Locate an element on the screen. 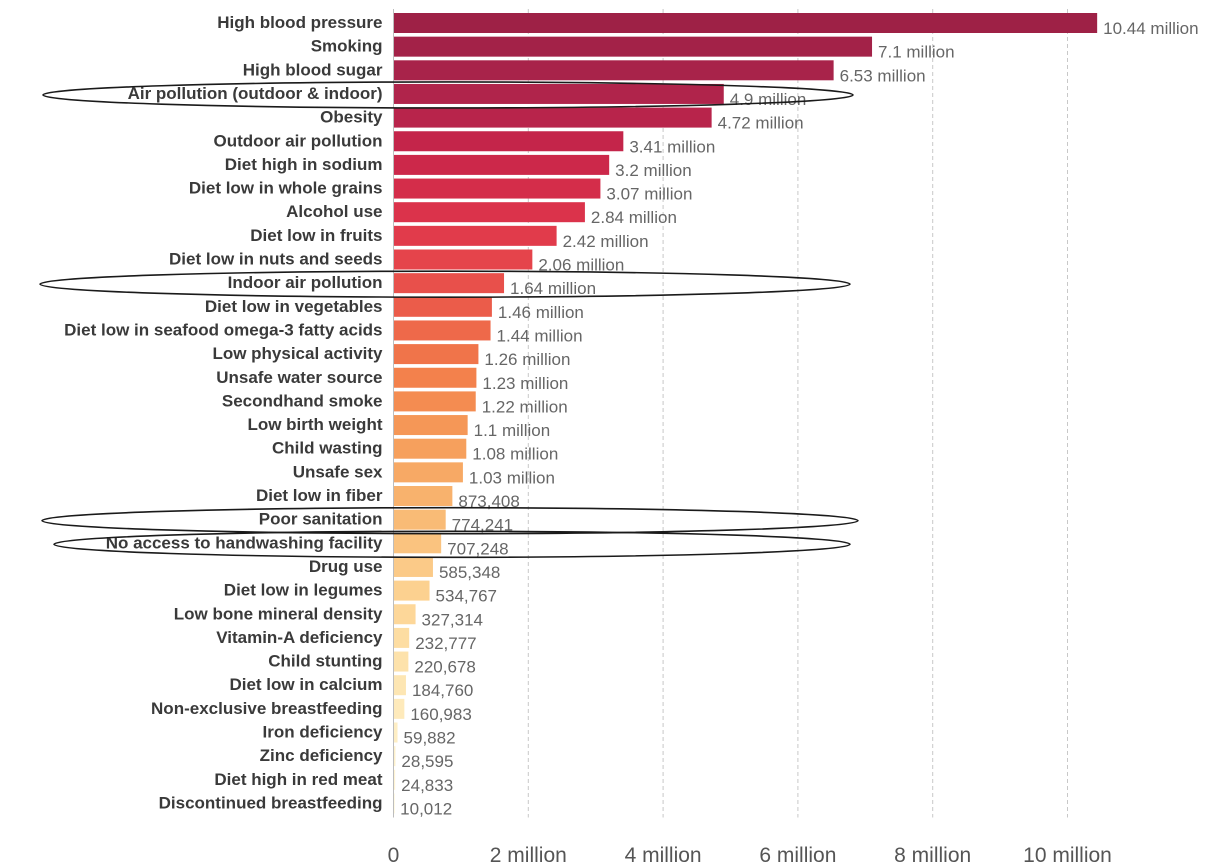 The image size is (1232, 865). value-label-no-access-to-handwashing-facility: 707,248 is located at coordinates (477, 548).